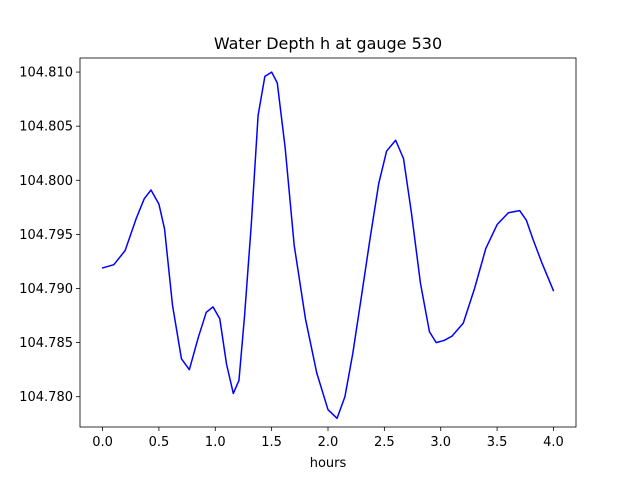 This screenshot has width=640, height=480. I want to click on x-tick-label: 3.5, so click(497, 442).